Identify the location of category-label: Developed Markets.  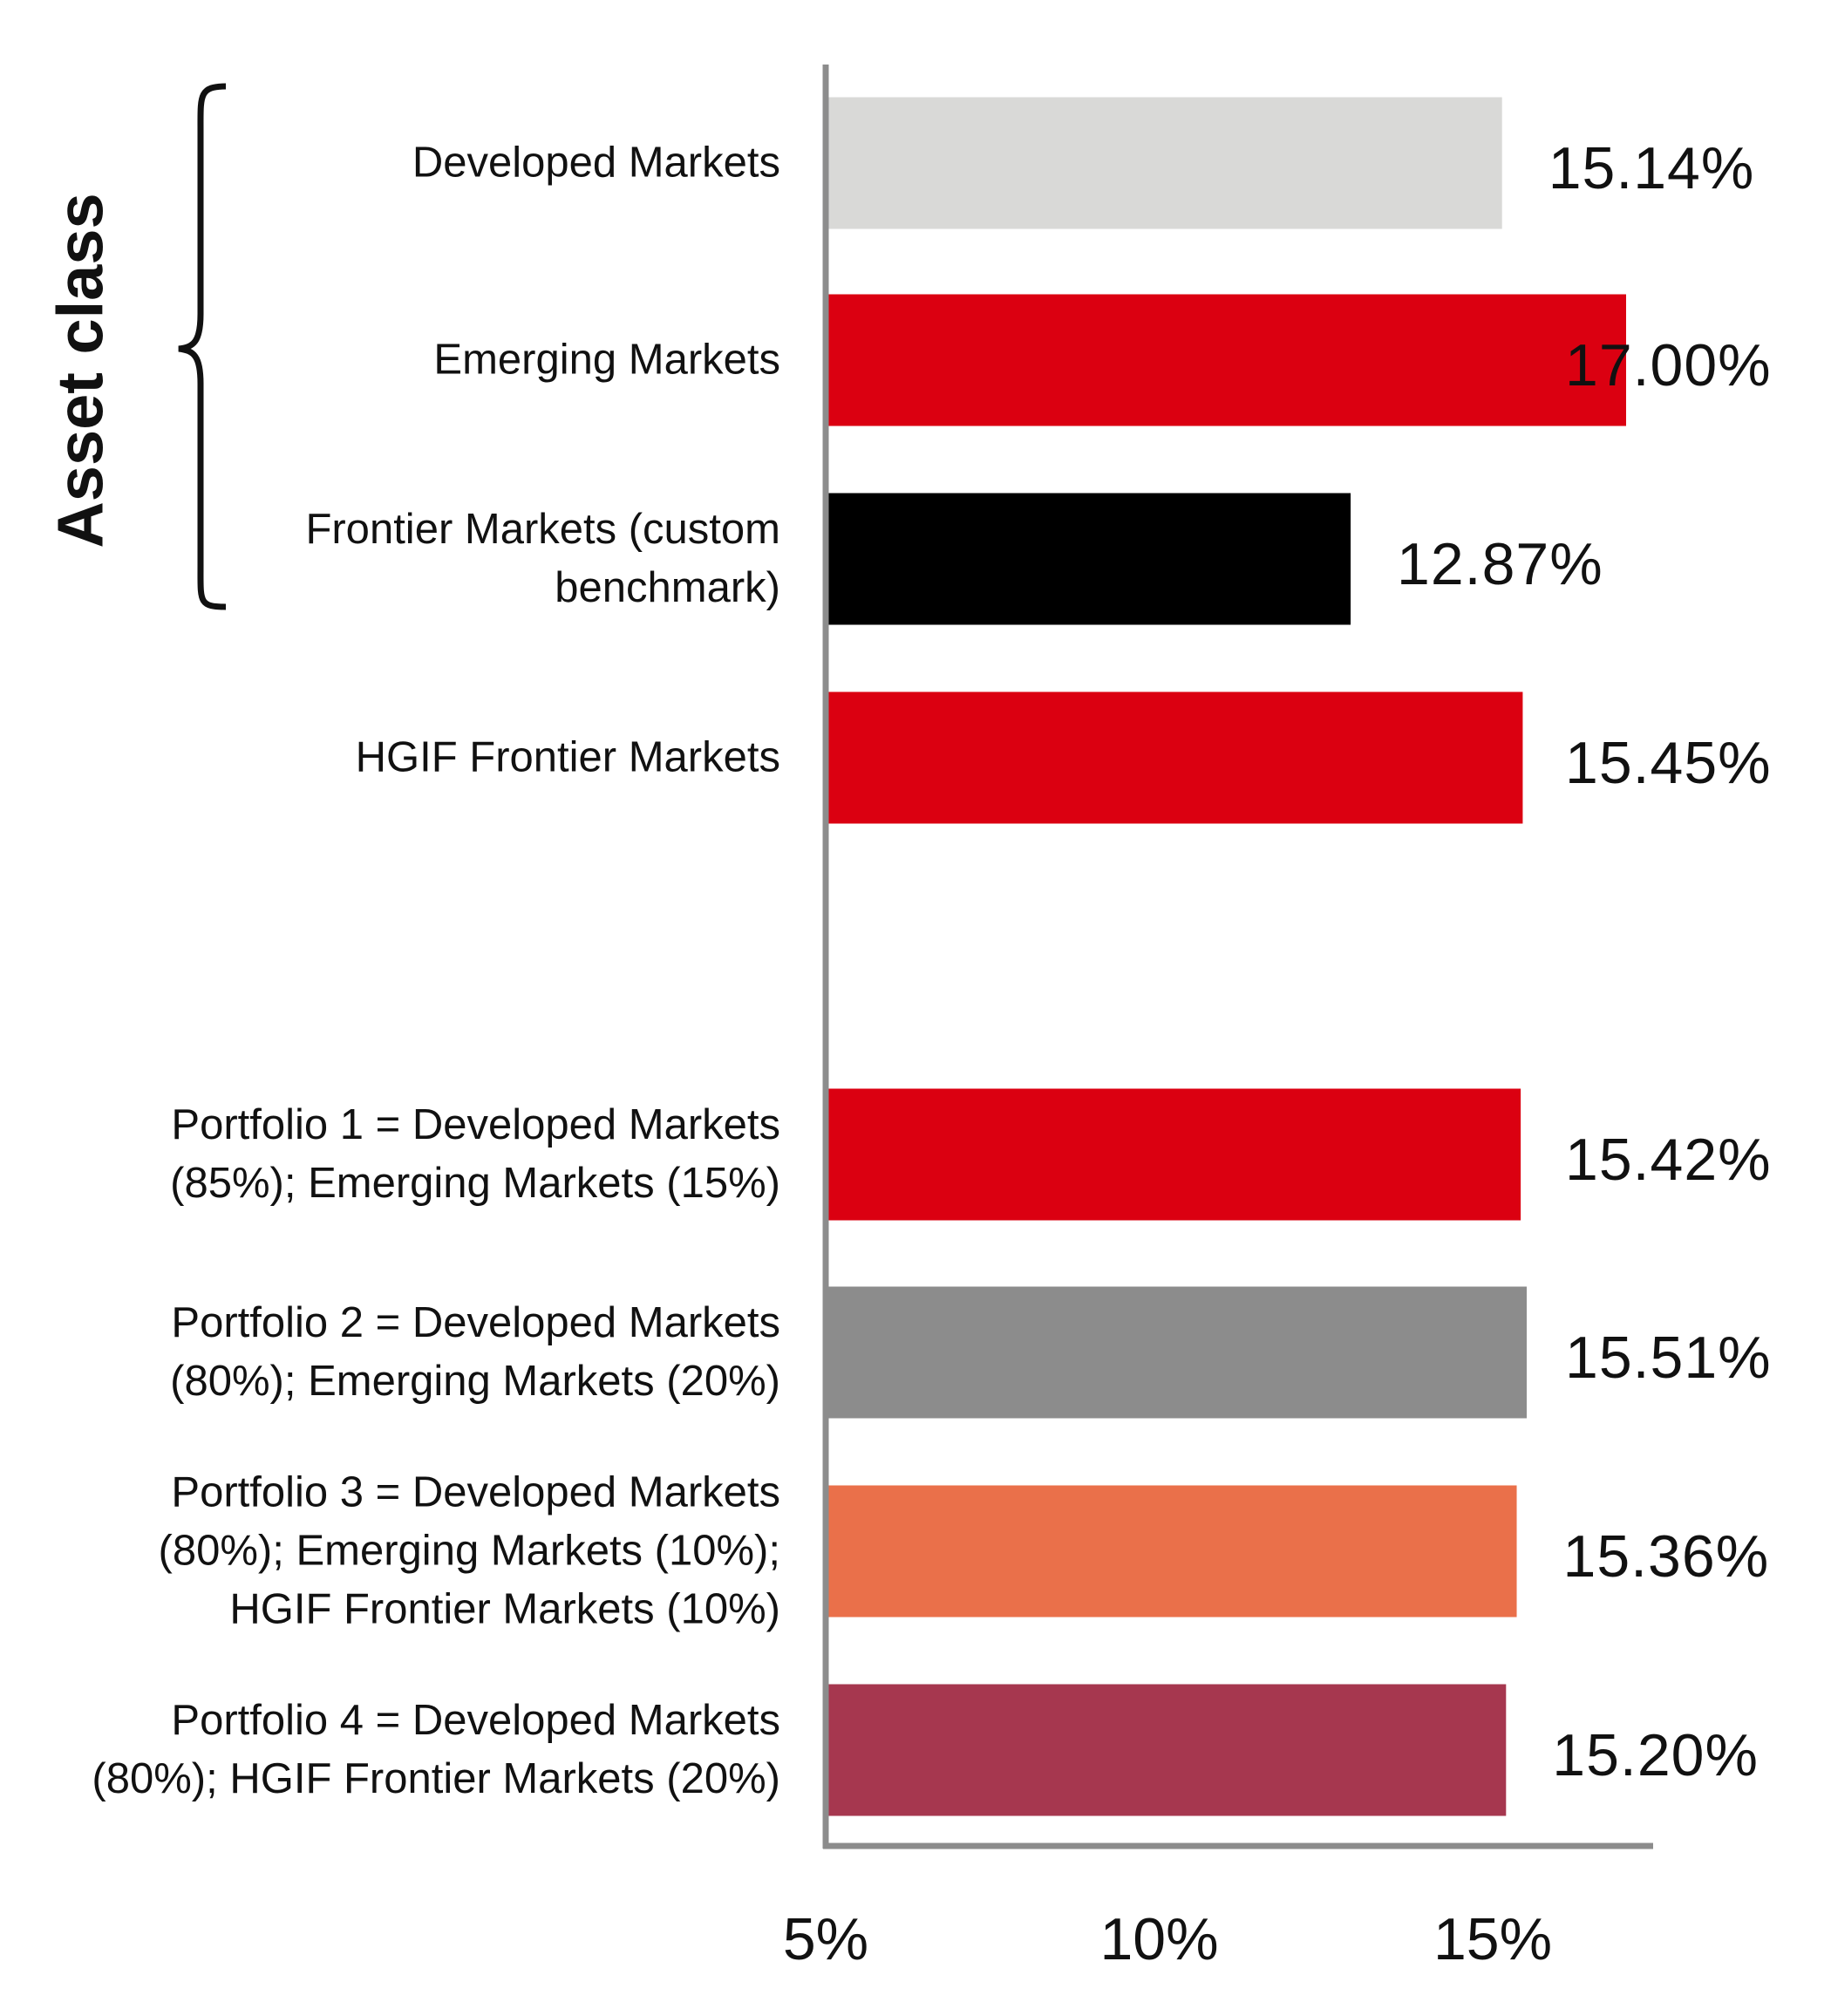
(596, 163).